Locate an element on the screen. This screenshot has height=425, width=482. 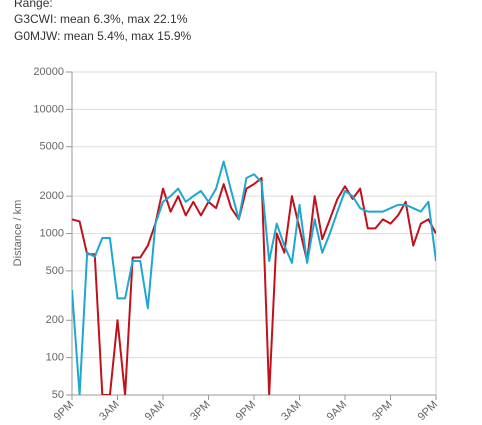
y-tick-label: 200 is located at coordinates (55, 320).